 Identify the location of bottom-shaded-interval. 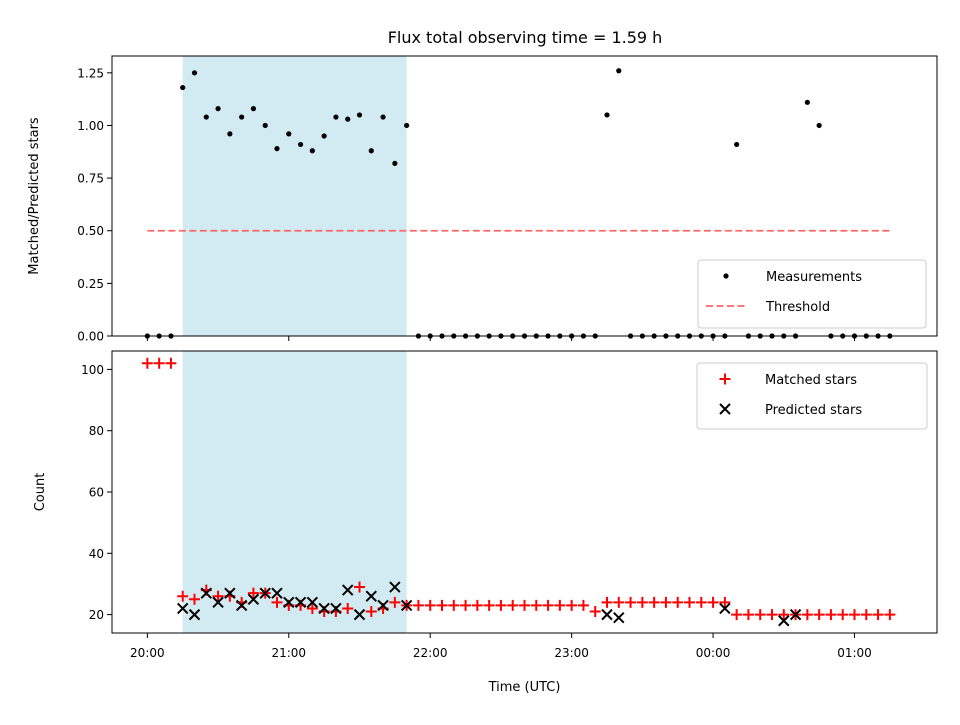
(294, 492).